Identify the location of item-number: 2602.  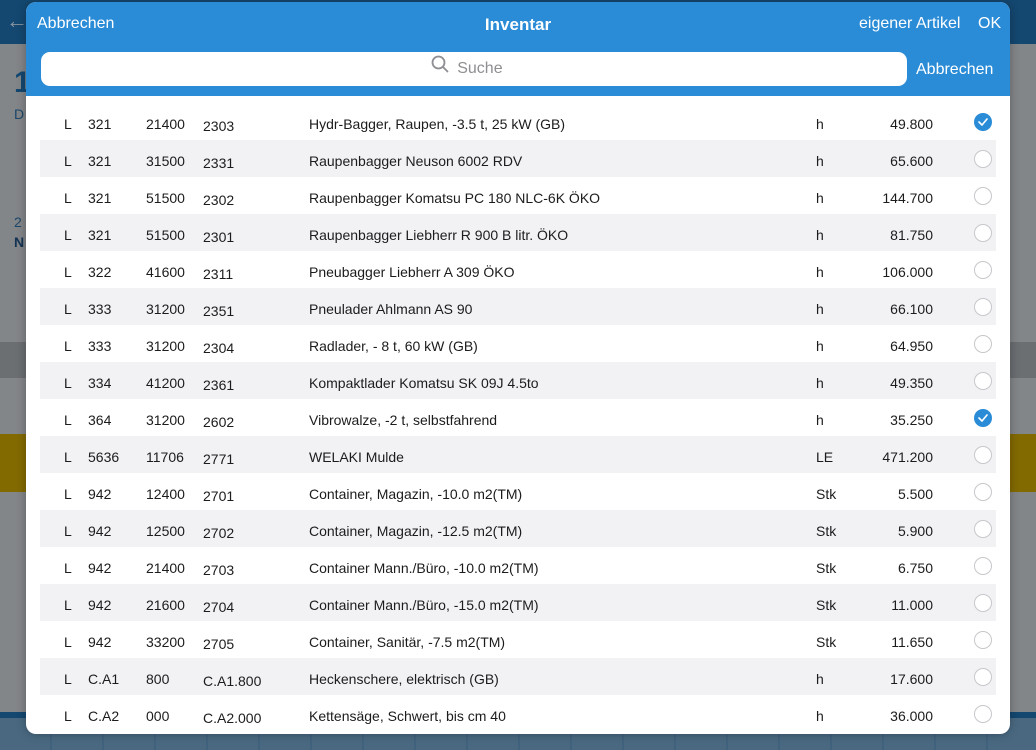
(219, 422).